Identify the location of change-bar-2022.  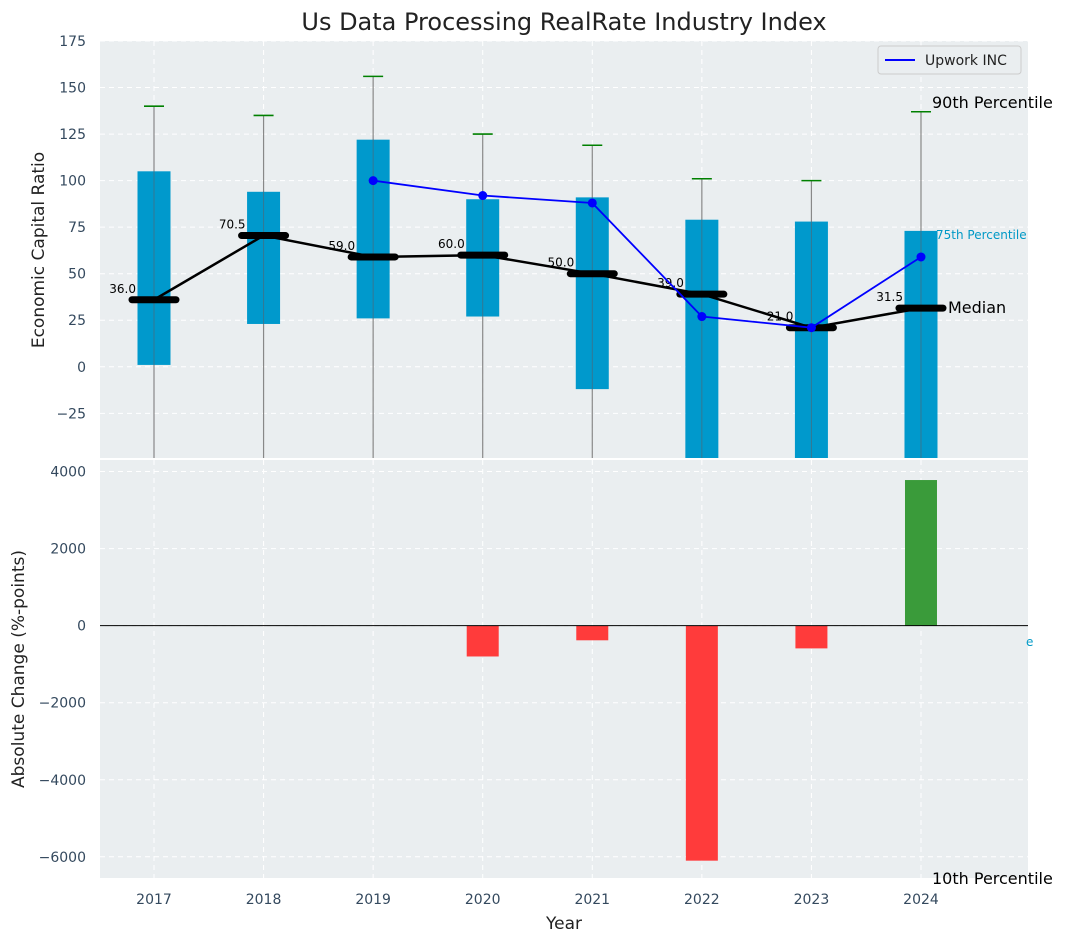
(701, 743).